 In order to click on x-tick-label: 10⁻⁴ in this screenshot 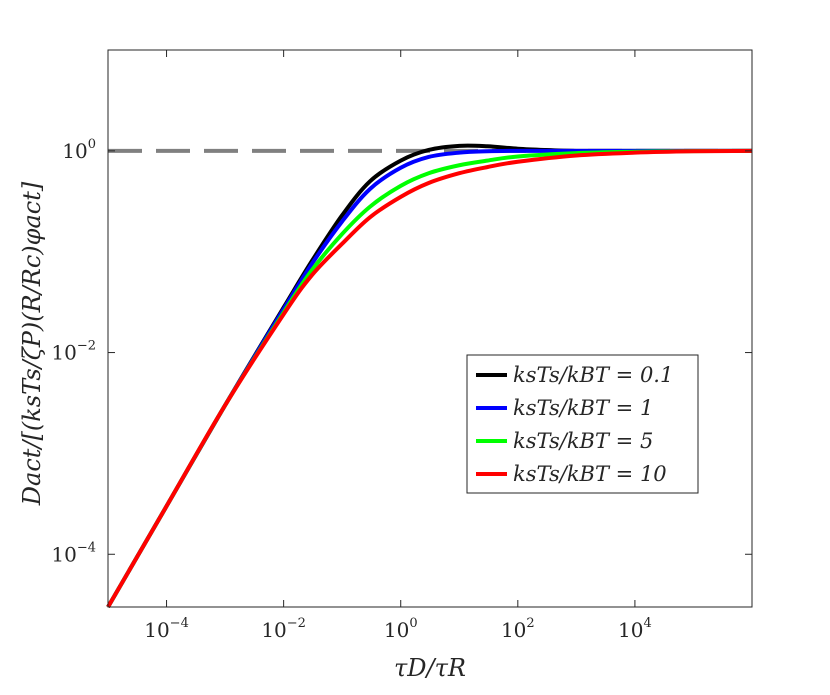, I will do `click(166, 629)`.